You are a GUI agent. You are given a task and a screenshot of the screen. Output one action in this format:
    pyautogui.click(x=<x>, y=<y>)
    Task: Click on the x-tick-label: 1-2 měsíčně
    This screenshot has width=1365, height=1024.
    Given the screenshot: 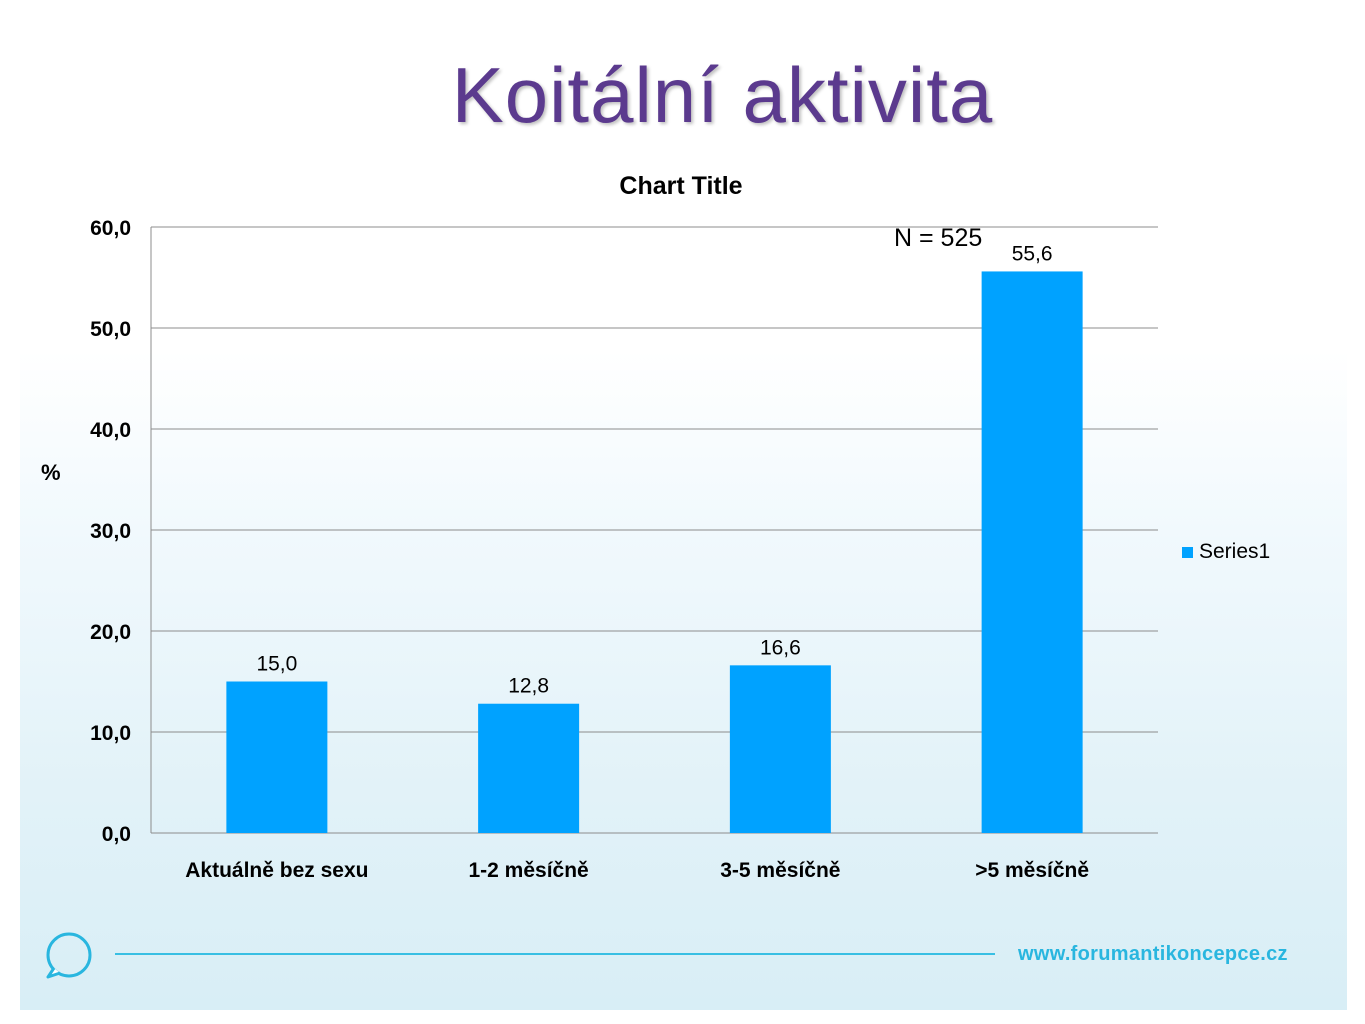 What is the action you would take?
    pyautogui.click(x=529, y=870)
    